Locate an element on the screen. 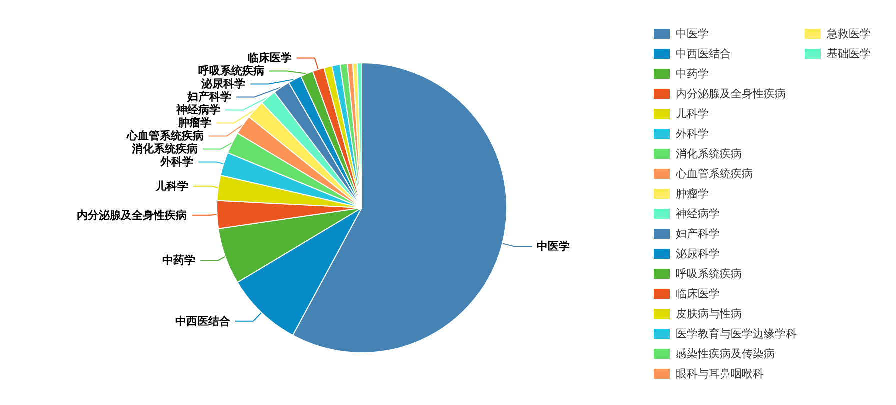  legend-label: 神经病学 is located at coordinates (698, 214).